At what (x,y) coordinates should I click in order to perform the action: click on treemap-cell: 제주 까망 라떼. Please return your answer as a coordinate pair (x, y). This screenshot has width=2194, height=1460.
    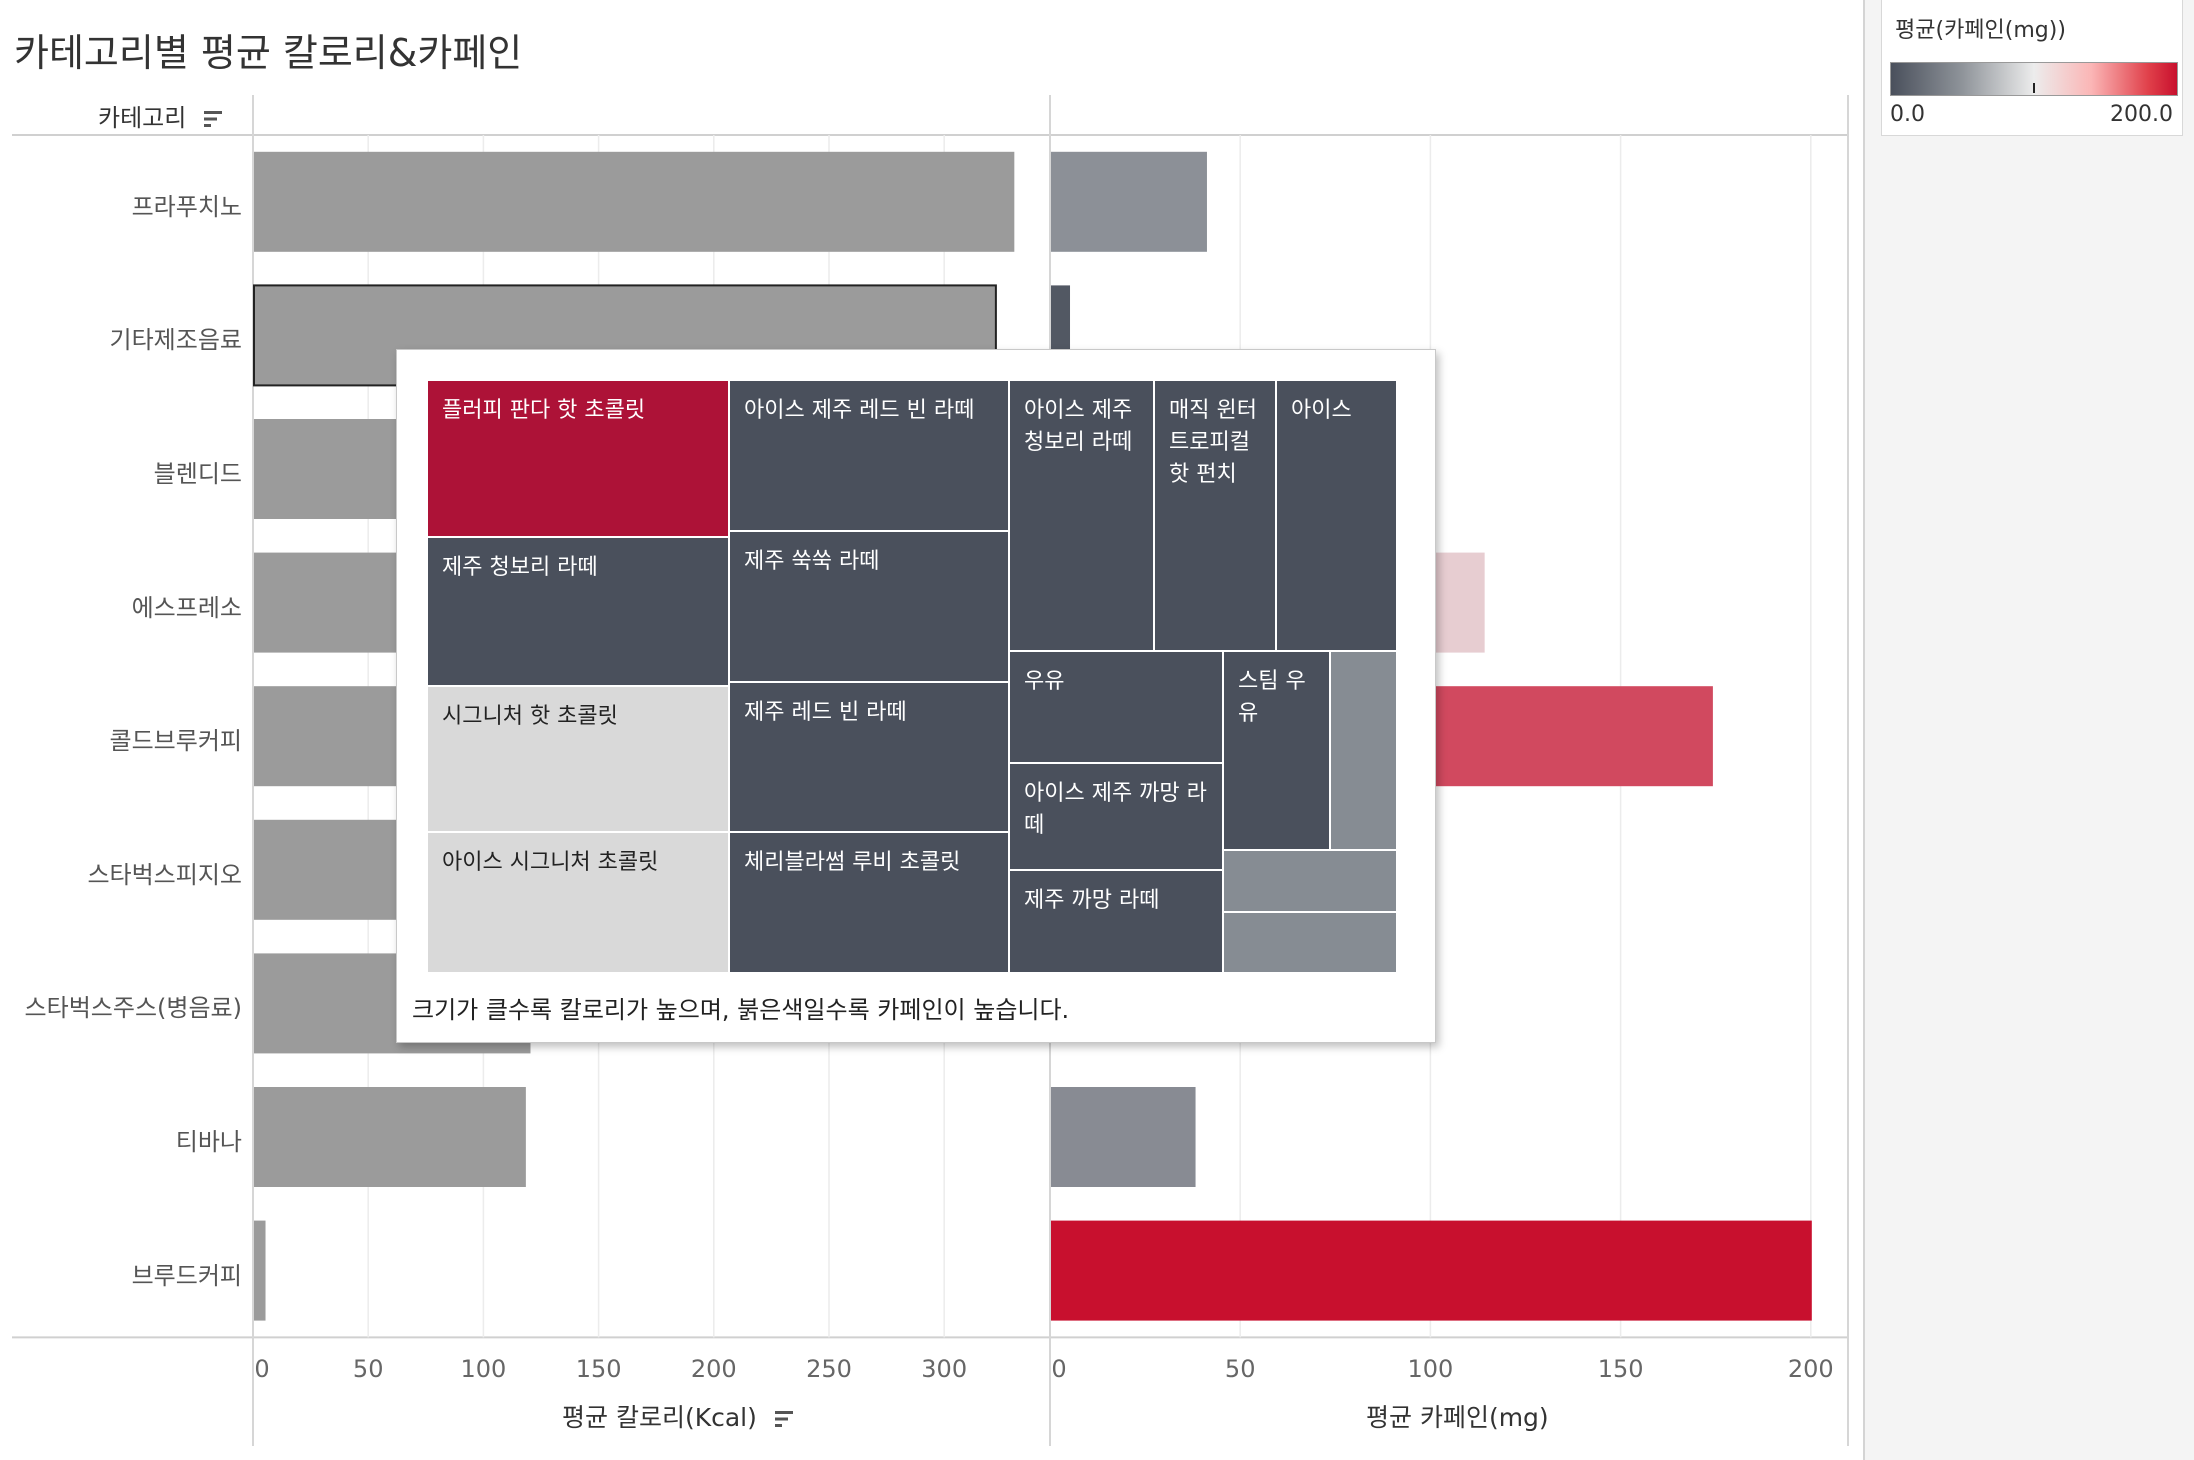
    Looking at the image, I should click on (1116, 921).